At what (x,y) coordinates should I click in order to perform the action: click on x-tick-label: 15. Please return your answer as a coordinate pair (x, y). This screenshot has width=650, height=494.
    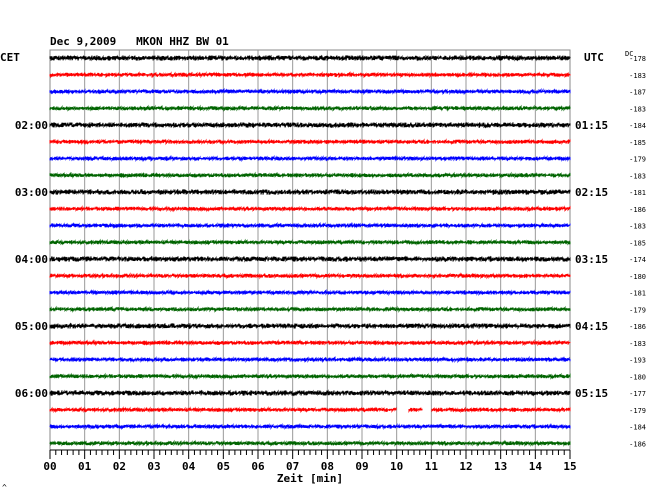
    Looking at the image, I should click on (569, 466).